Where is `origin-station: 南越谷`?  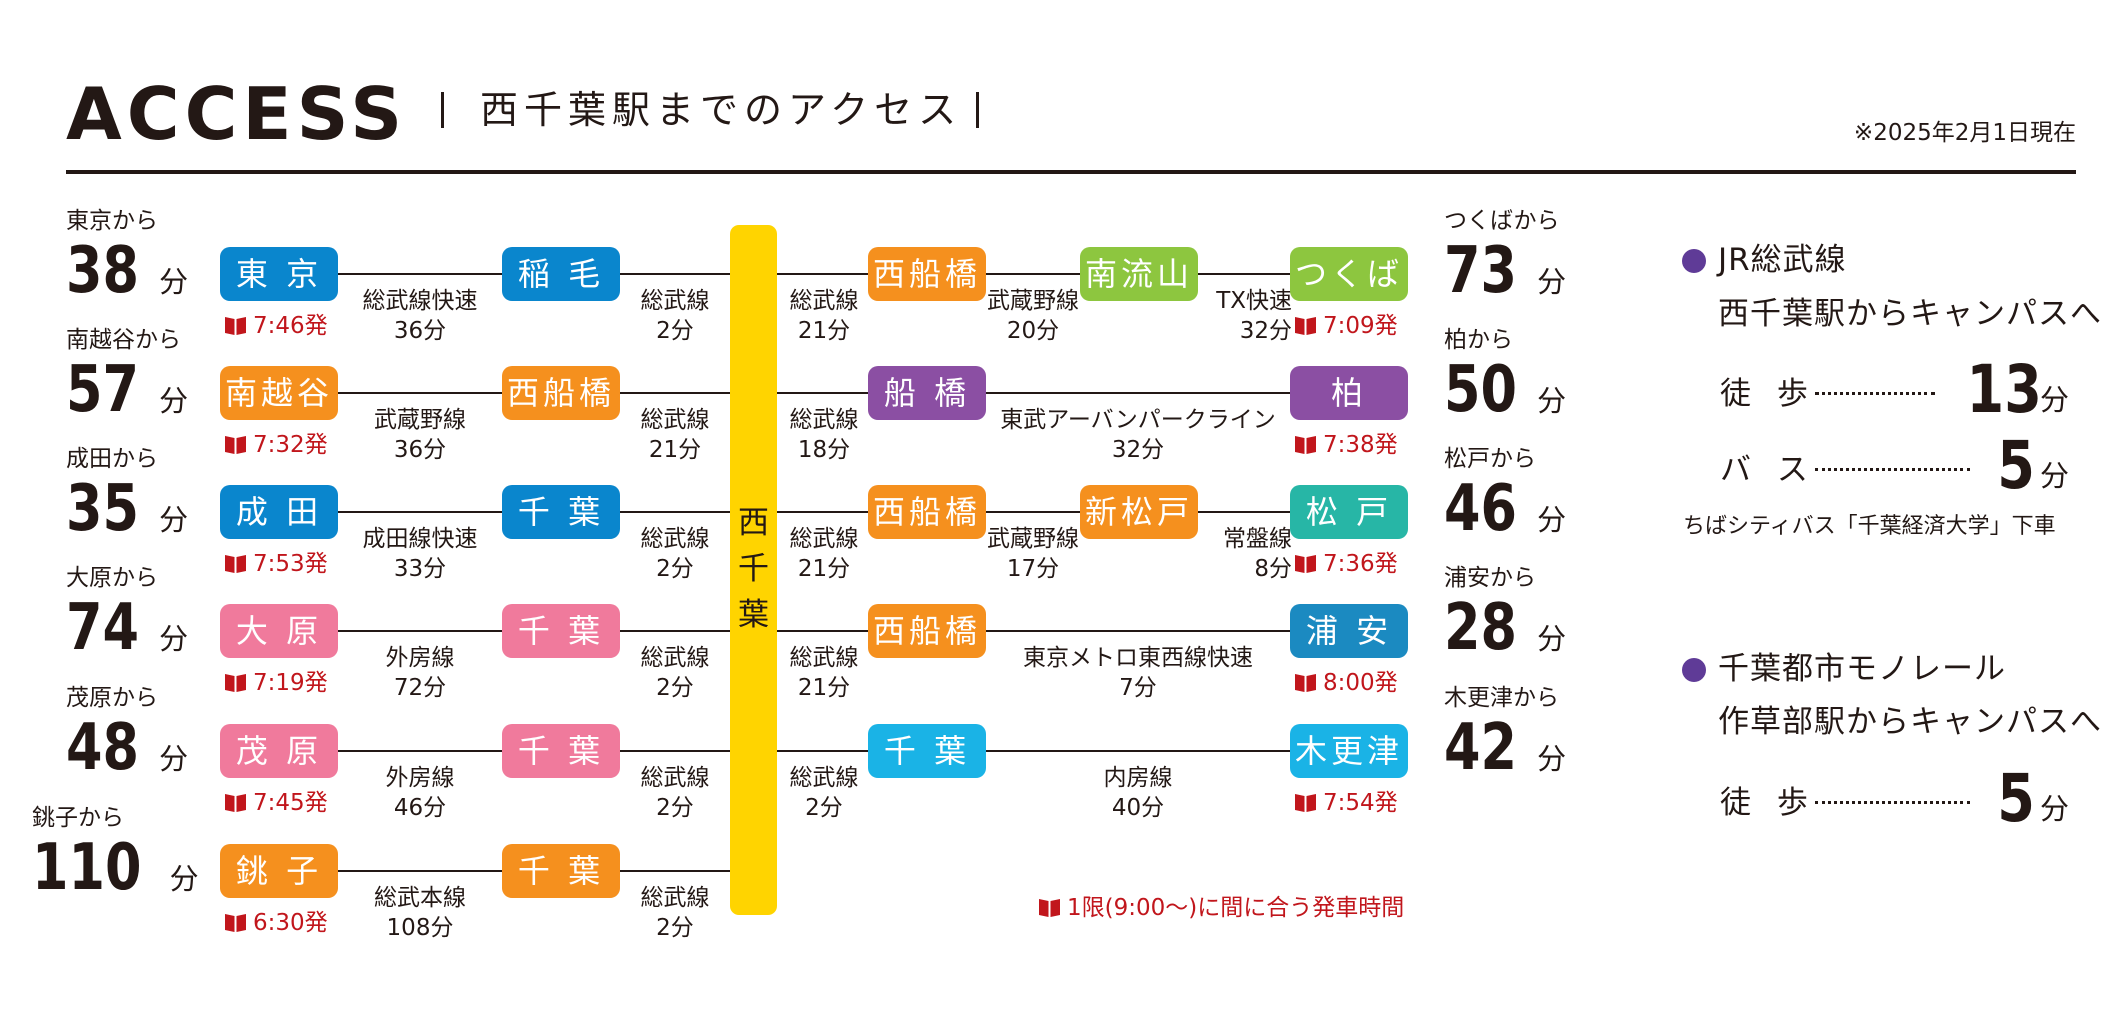 origin-station: 南越谷 is located at coordinates (279, 393).